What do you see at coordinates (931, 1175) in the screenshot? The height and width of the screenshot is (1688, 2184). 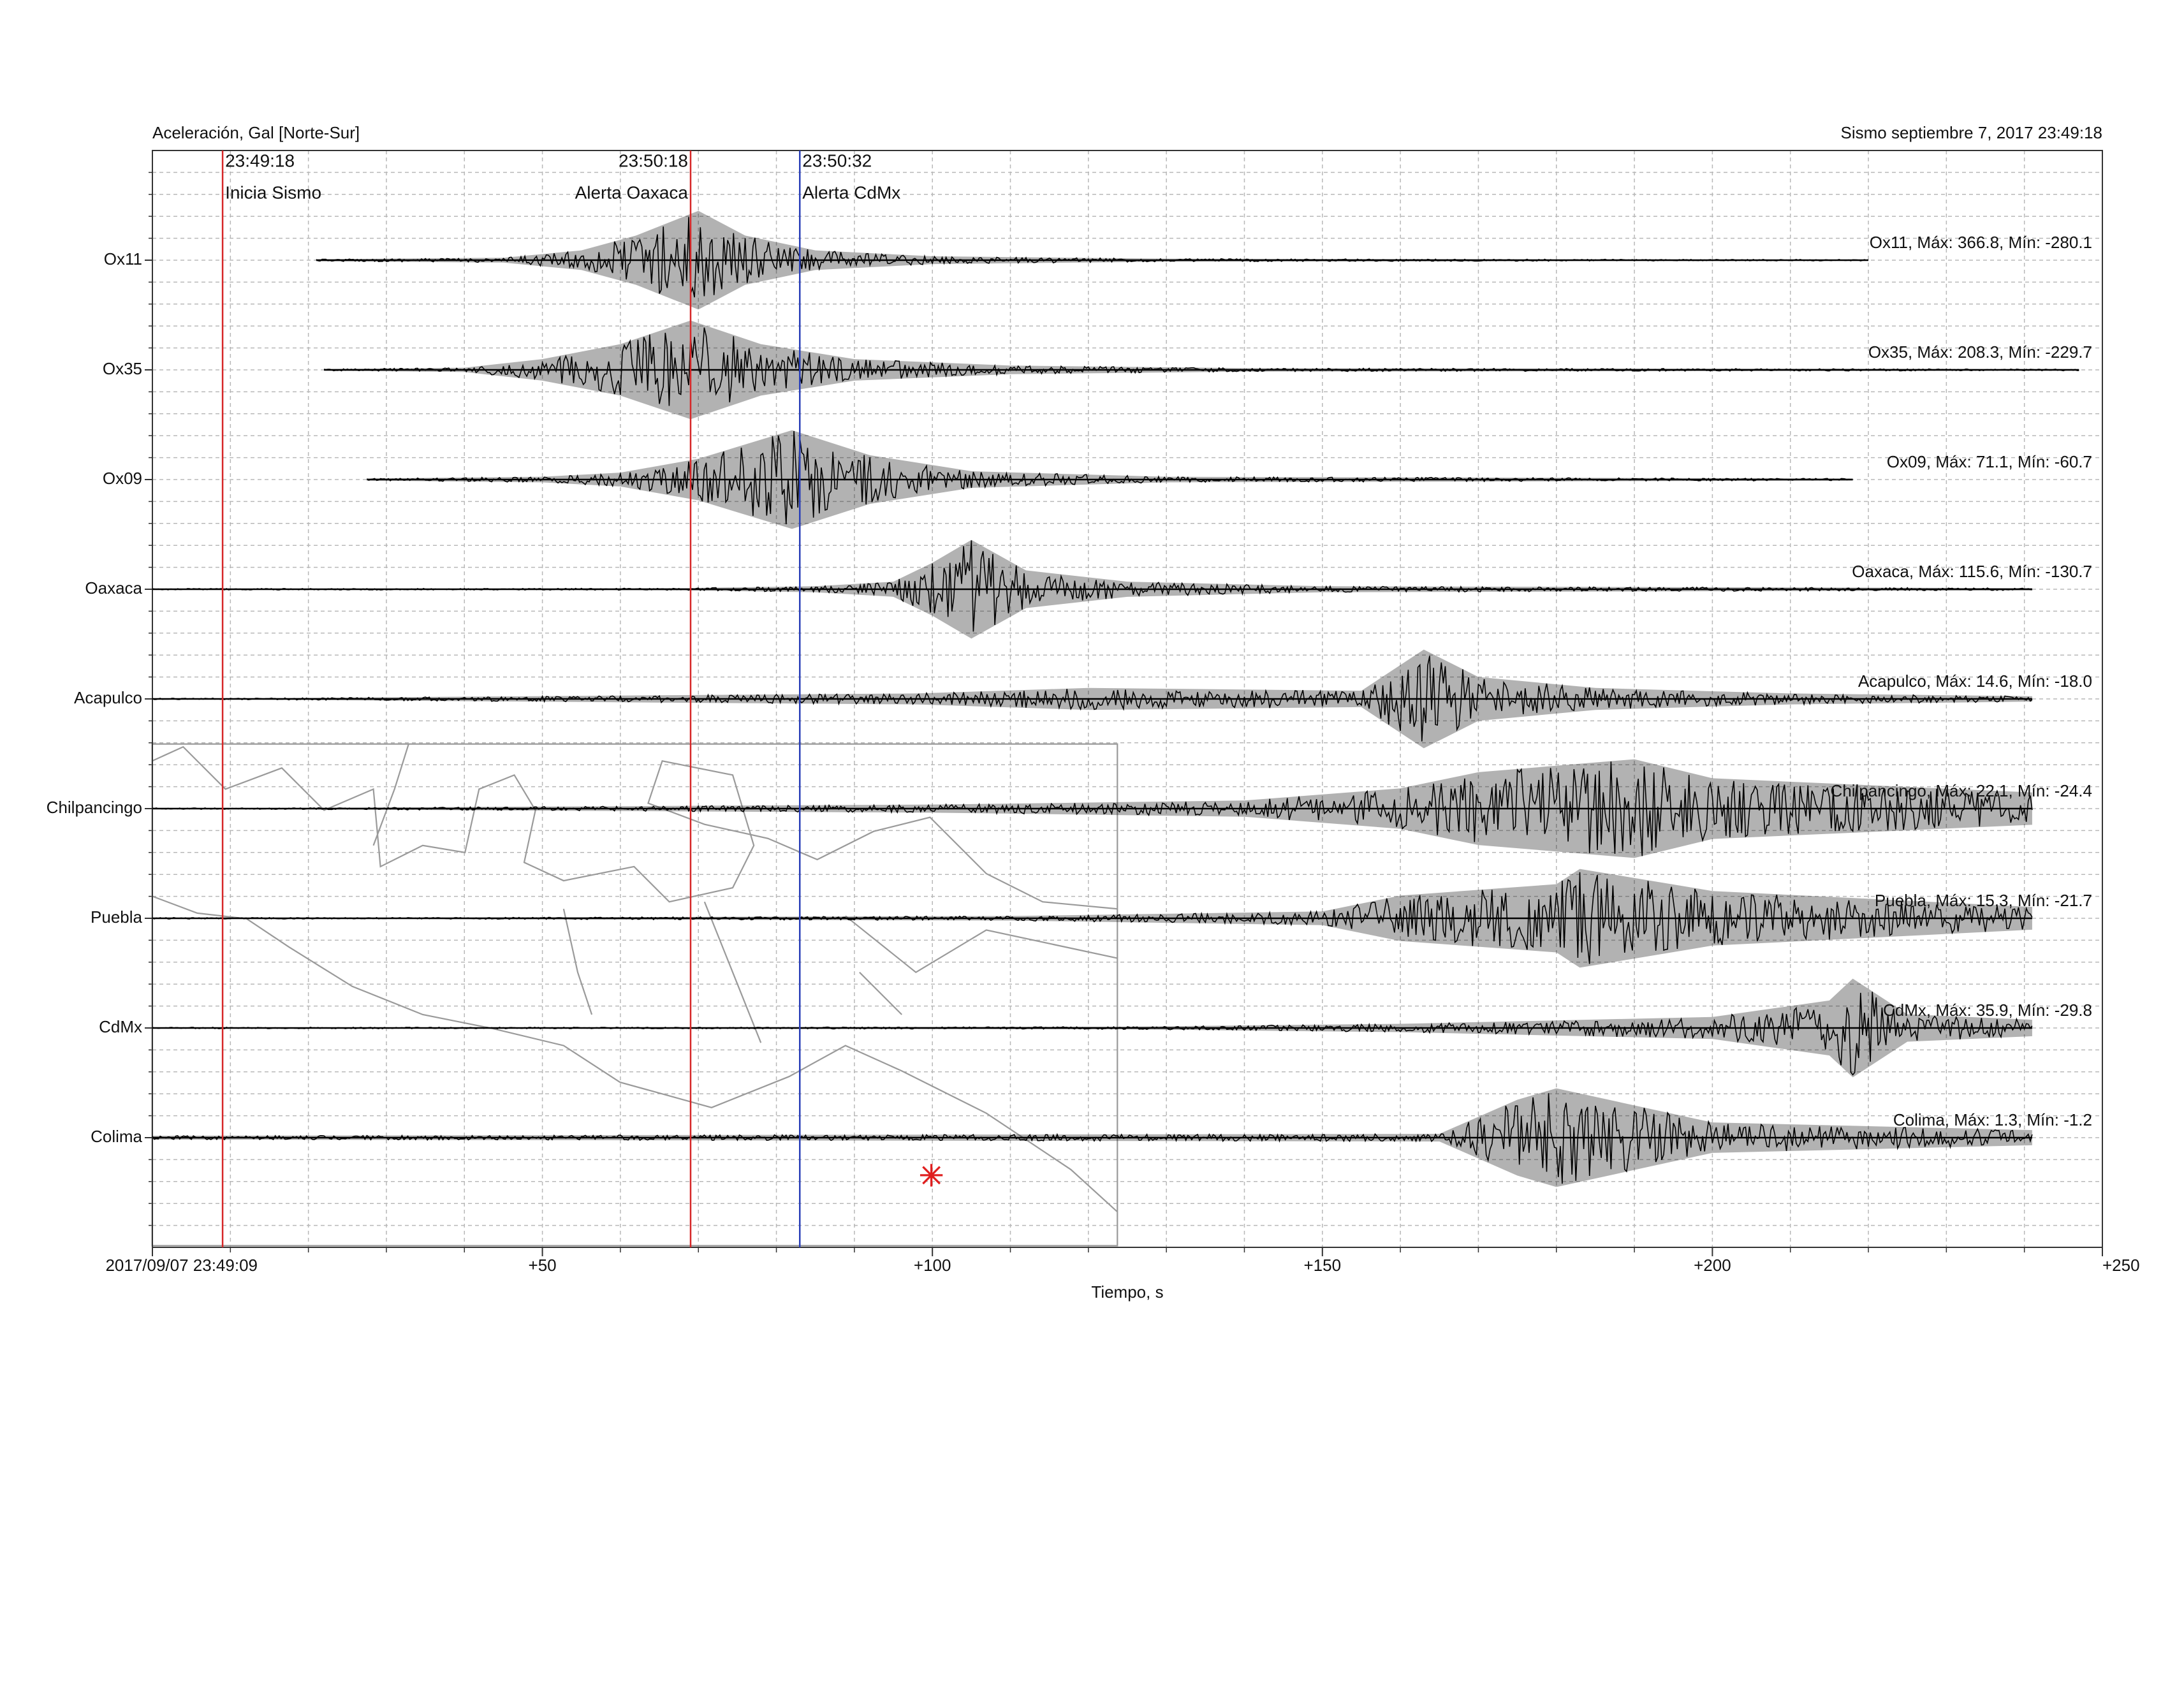 I see `epicenter-marker` at bounding box center [931, 1175].